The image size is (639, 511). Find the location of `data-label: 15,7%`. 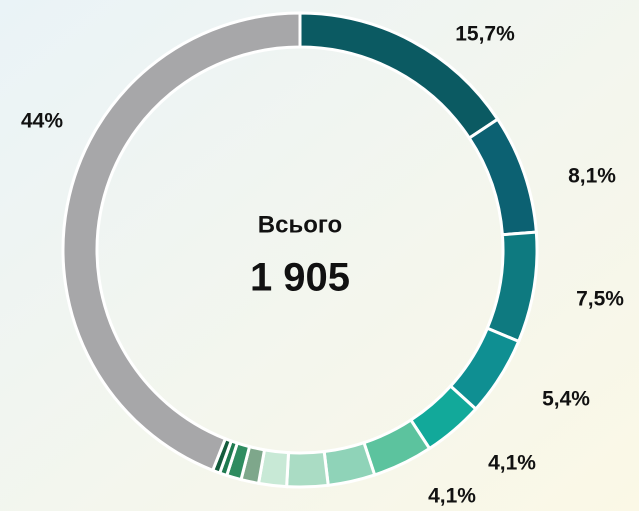

data-label: 15,7% is located at coordinates (485, 34).